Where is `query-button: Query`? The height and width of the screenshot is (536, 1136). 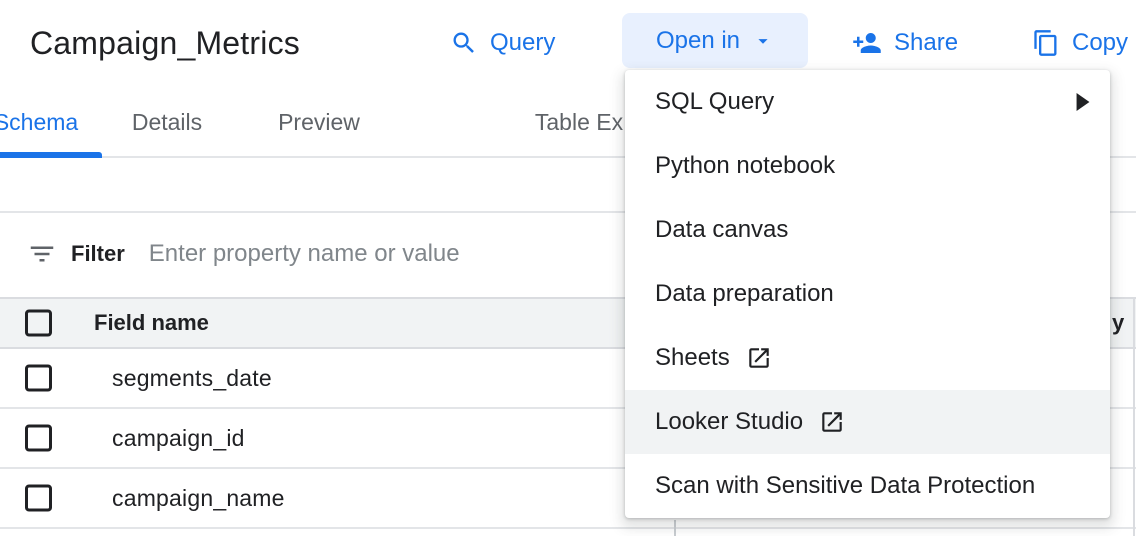 query-button: Query is located at coordinates (502, 43).